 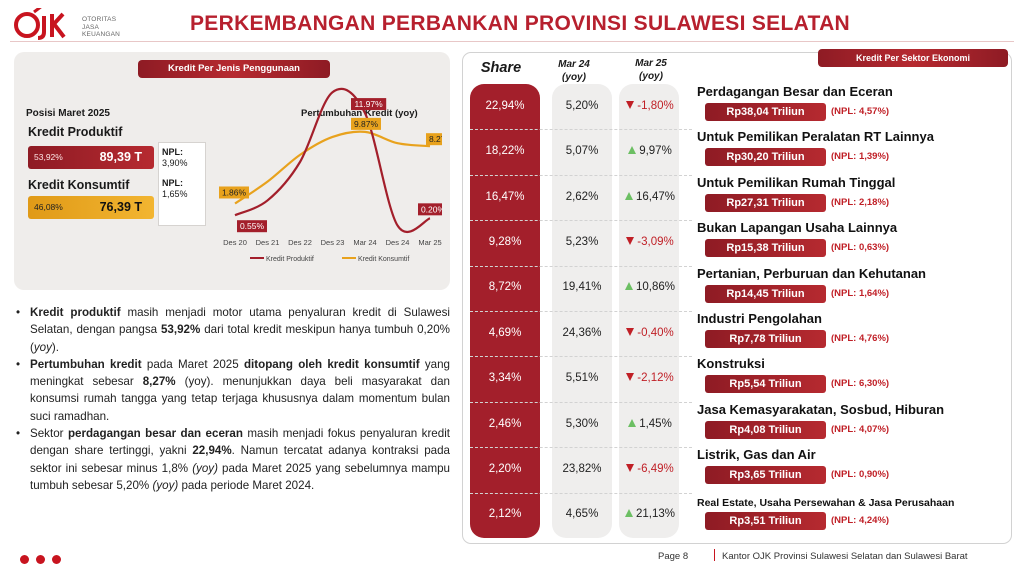 I want to click on chart-title: Pertumbuhan Kredit (yoy), so click(x=359, y=113).